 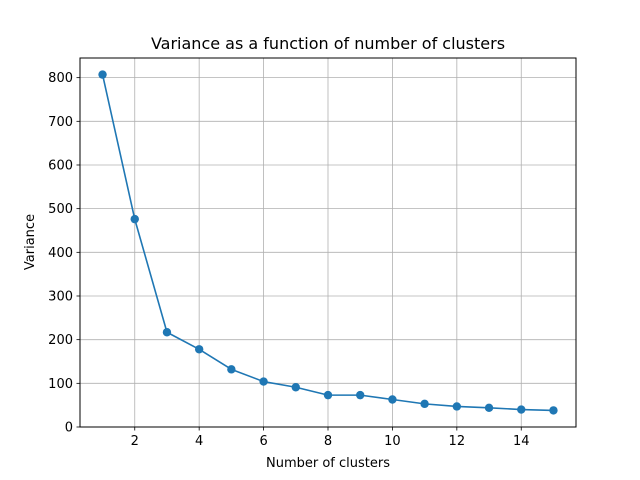 I want to click on x-axis-title: Number of clusters, so click(x=328, y=463).